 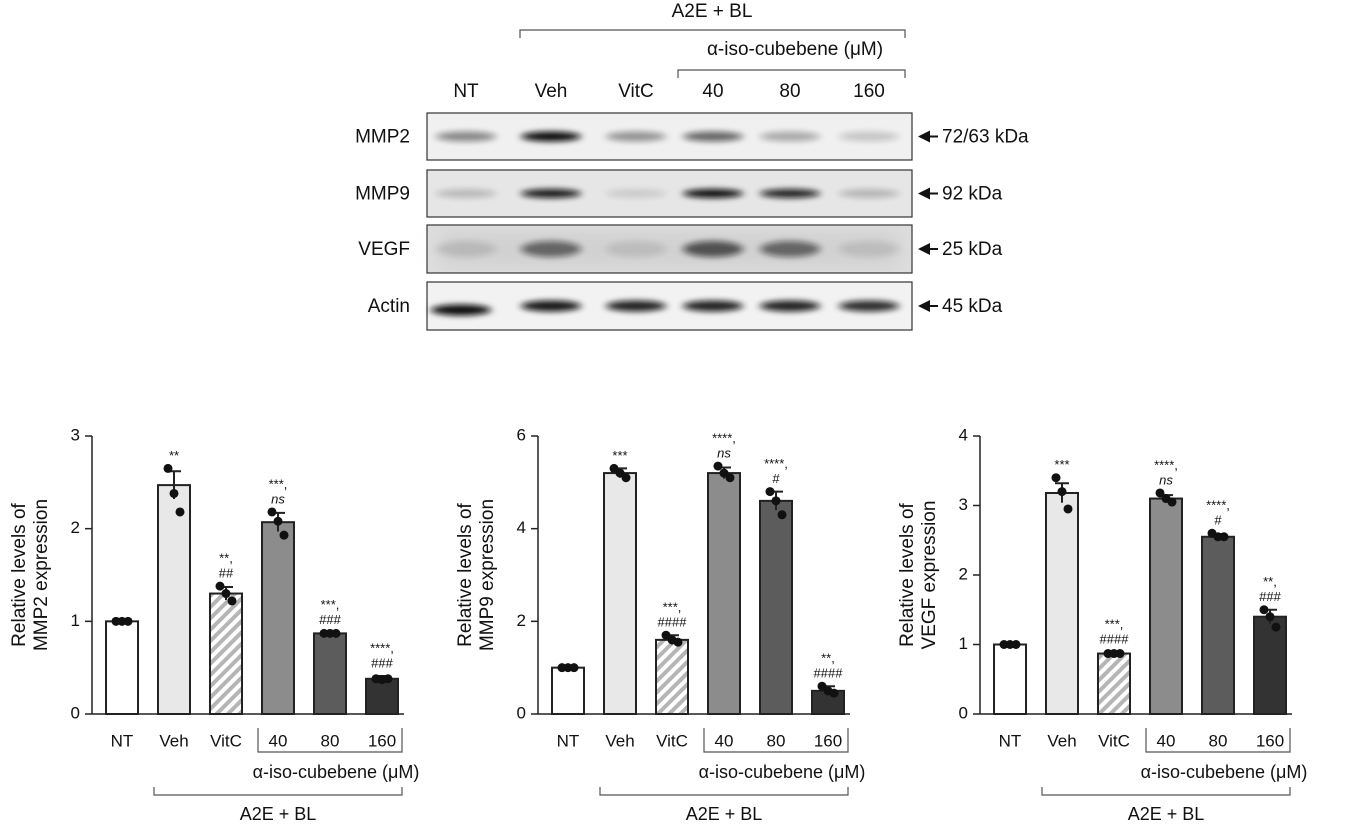 I want to click on y-axis-label: MMP9 expression, so click(x=487, y=575).